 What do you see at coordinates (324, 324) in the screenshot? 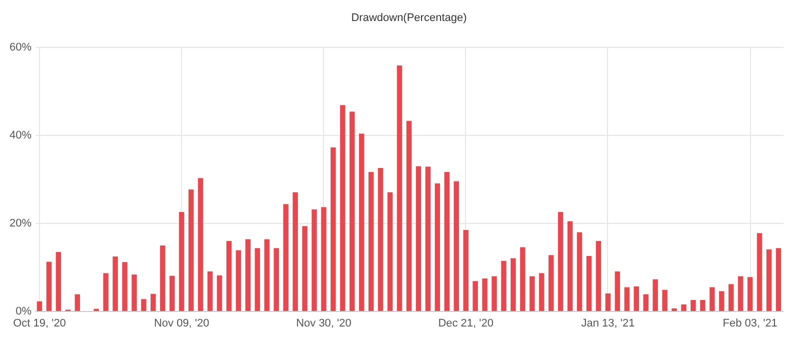
I see `x-tick-label: Nov 30, '20` at bounding box center [324, 324].